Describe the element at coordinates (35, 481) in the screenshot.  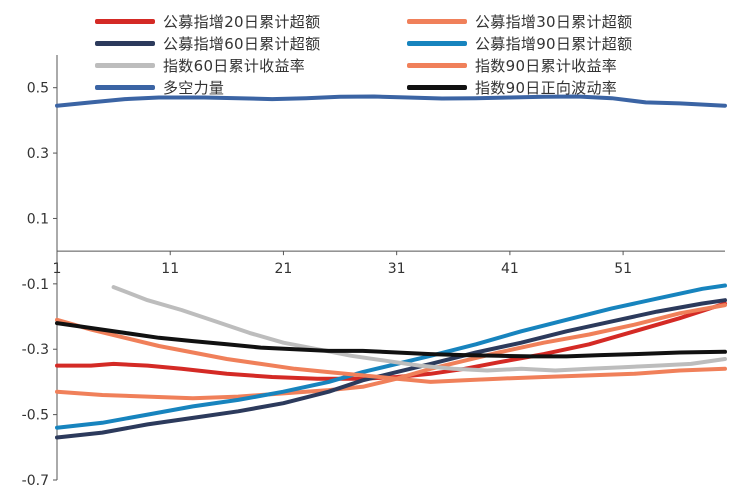
I see `y-tick-label: -0.7` at that location.